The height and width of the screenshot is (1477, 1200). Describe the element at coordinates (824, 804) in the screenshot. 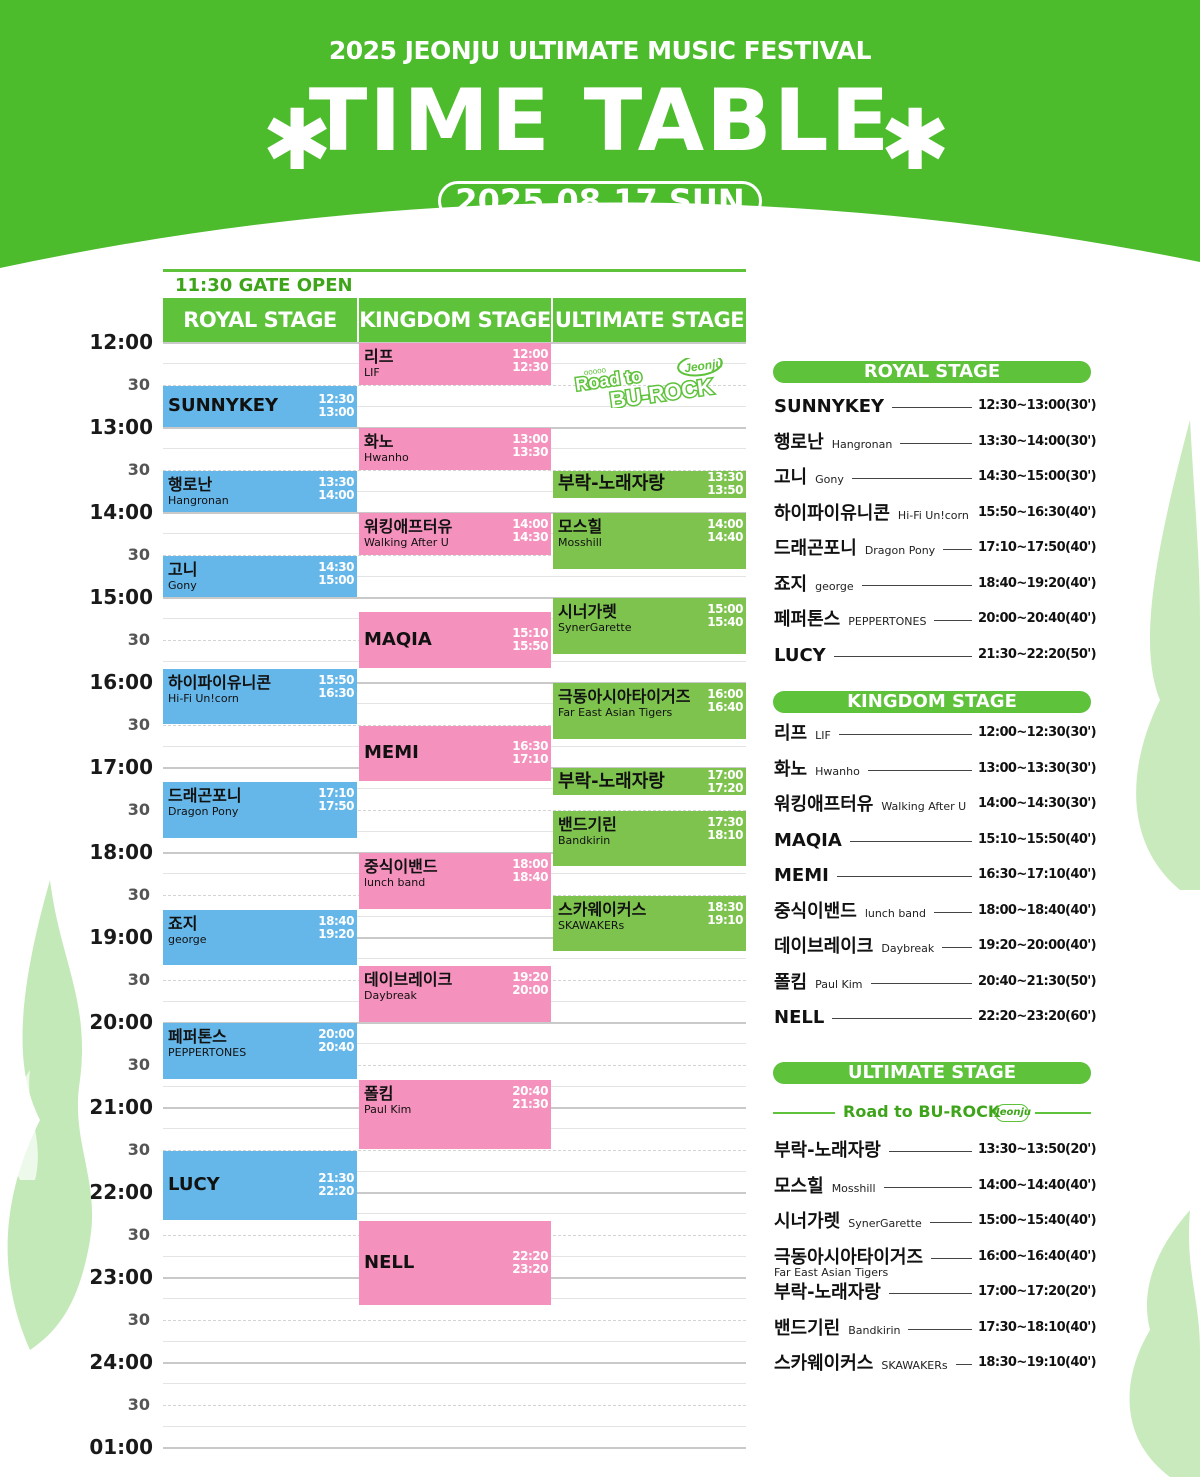

I see `sidebar-performer-label: 워킹애프터유` at that location.